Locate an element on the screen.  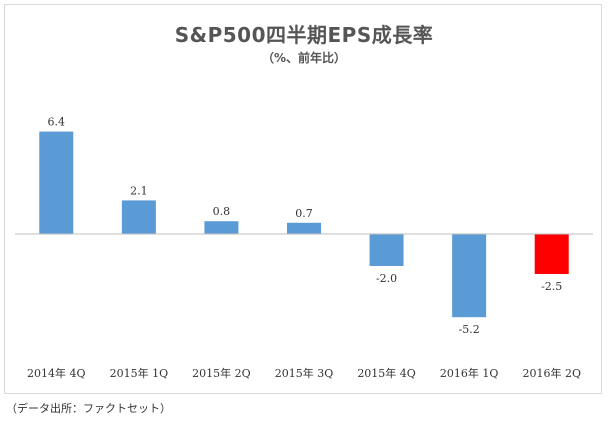
data-label-6: -5.2 is located at coordinates (469, 329).